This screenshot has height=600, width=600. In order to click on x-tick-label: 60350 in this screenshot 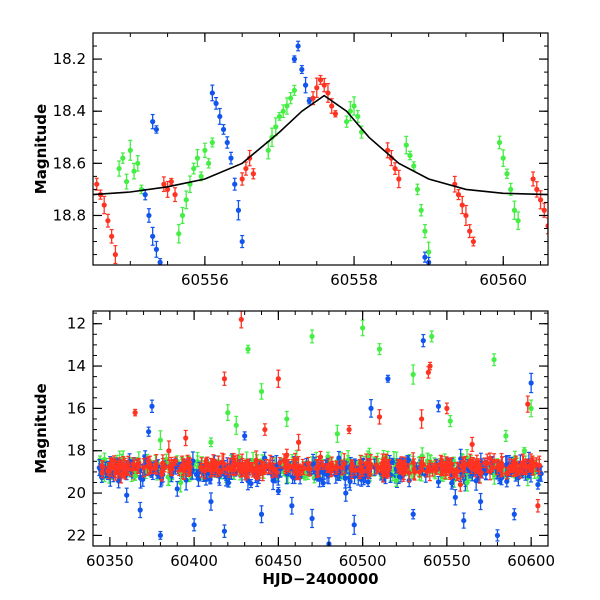, I will do `click(110, 561)`.